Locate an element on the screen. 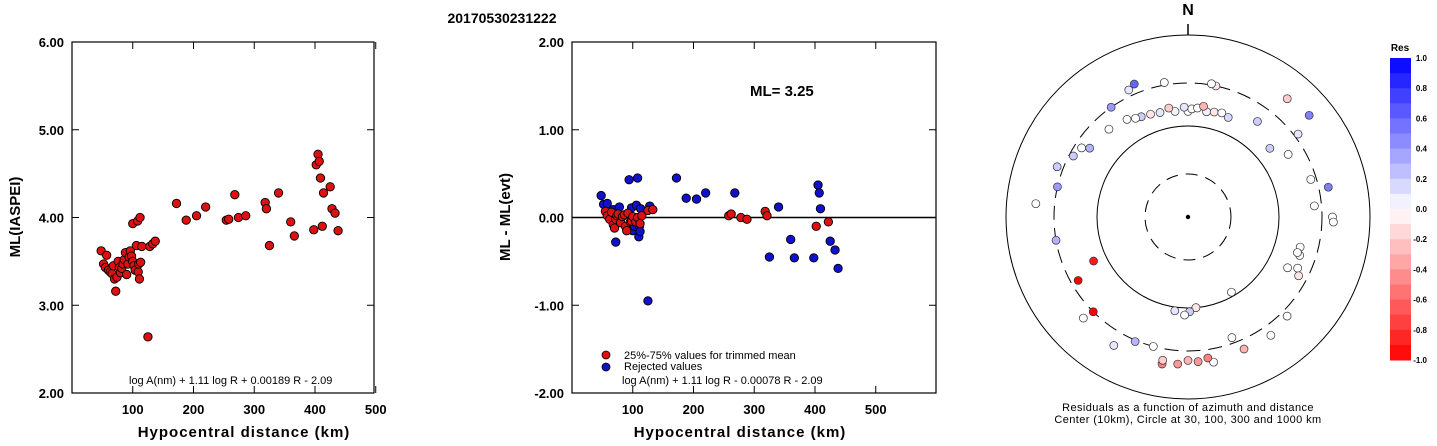 This screenshot has height=446, width=1437. middle-y-tick-label: -2.00 is located at coordinates (549, 393).